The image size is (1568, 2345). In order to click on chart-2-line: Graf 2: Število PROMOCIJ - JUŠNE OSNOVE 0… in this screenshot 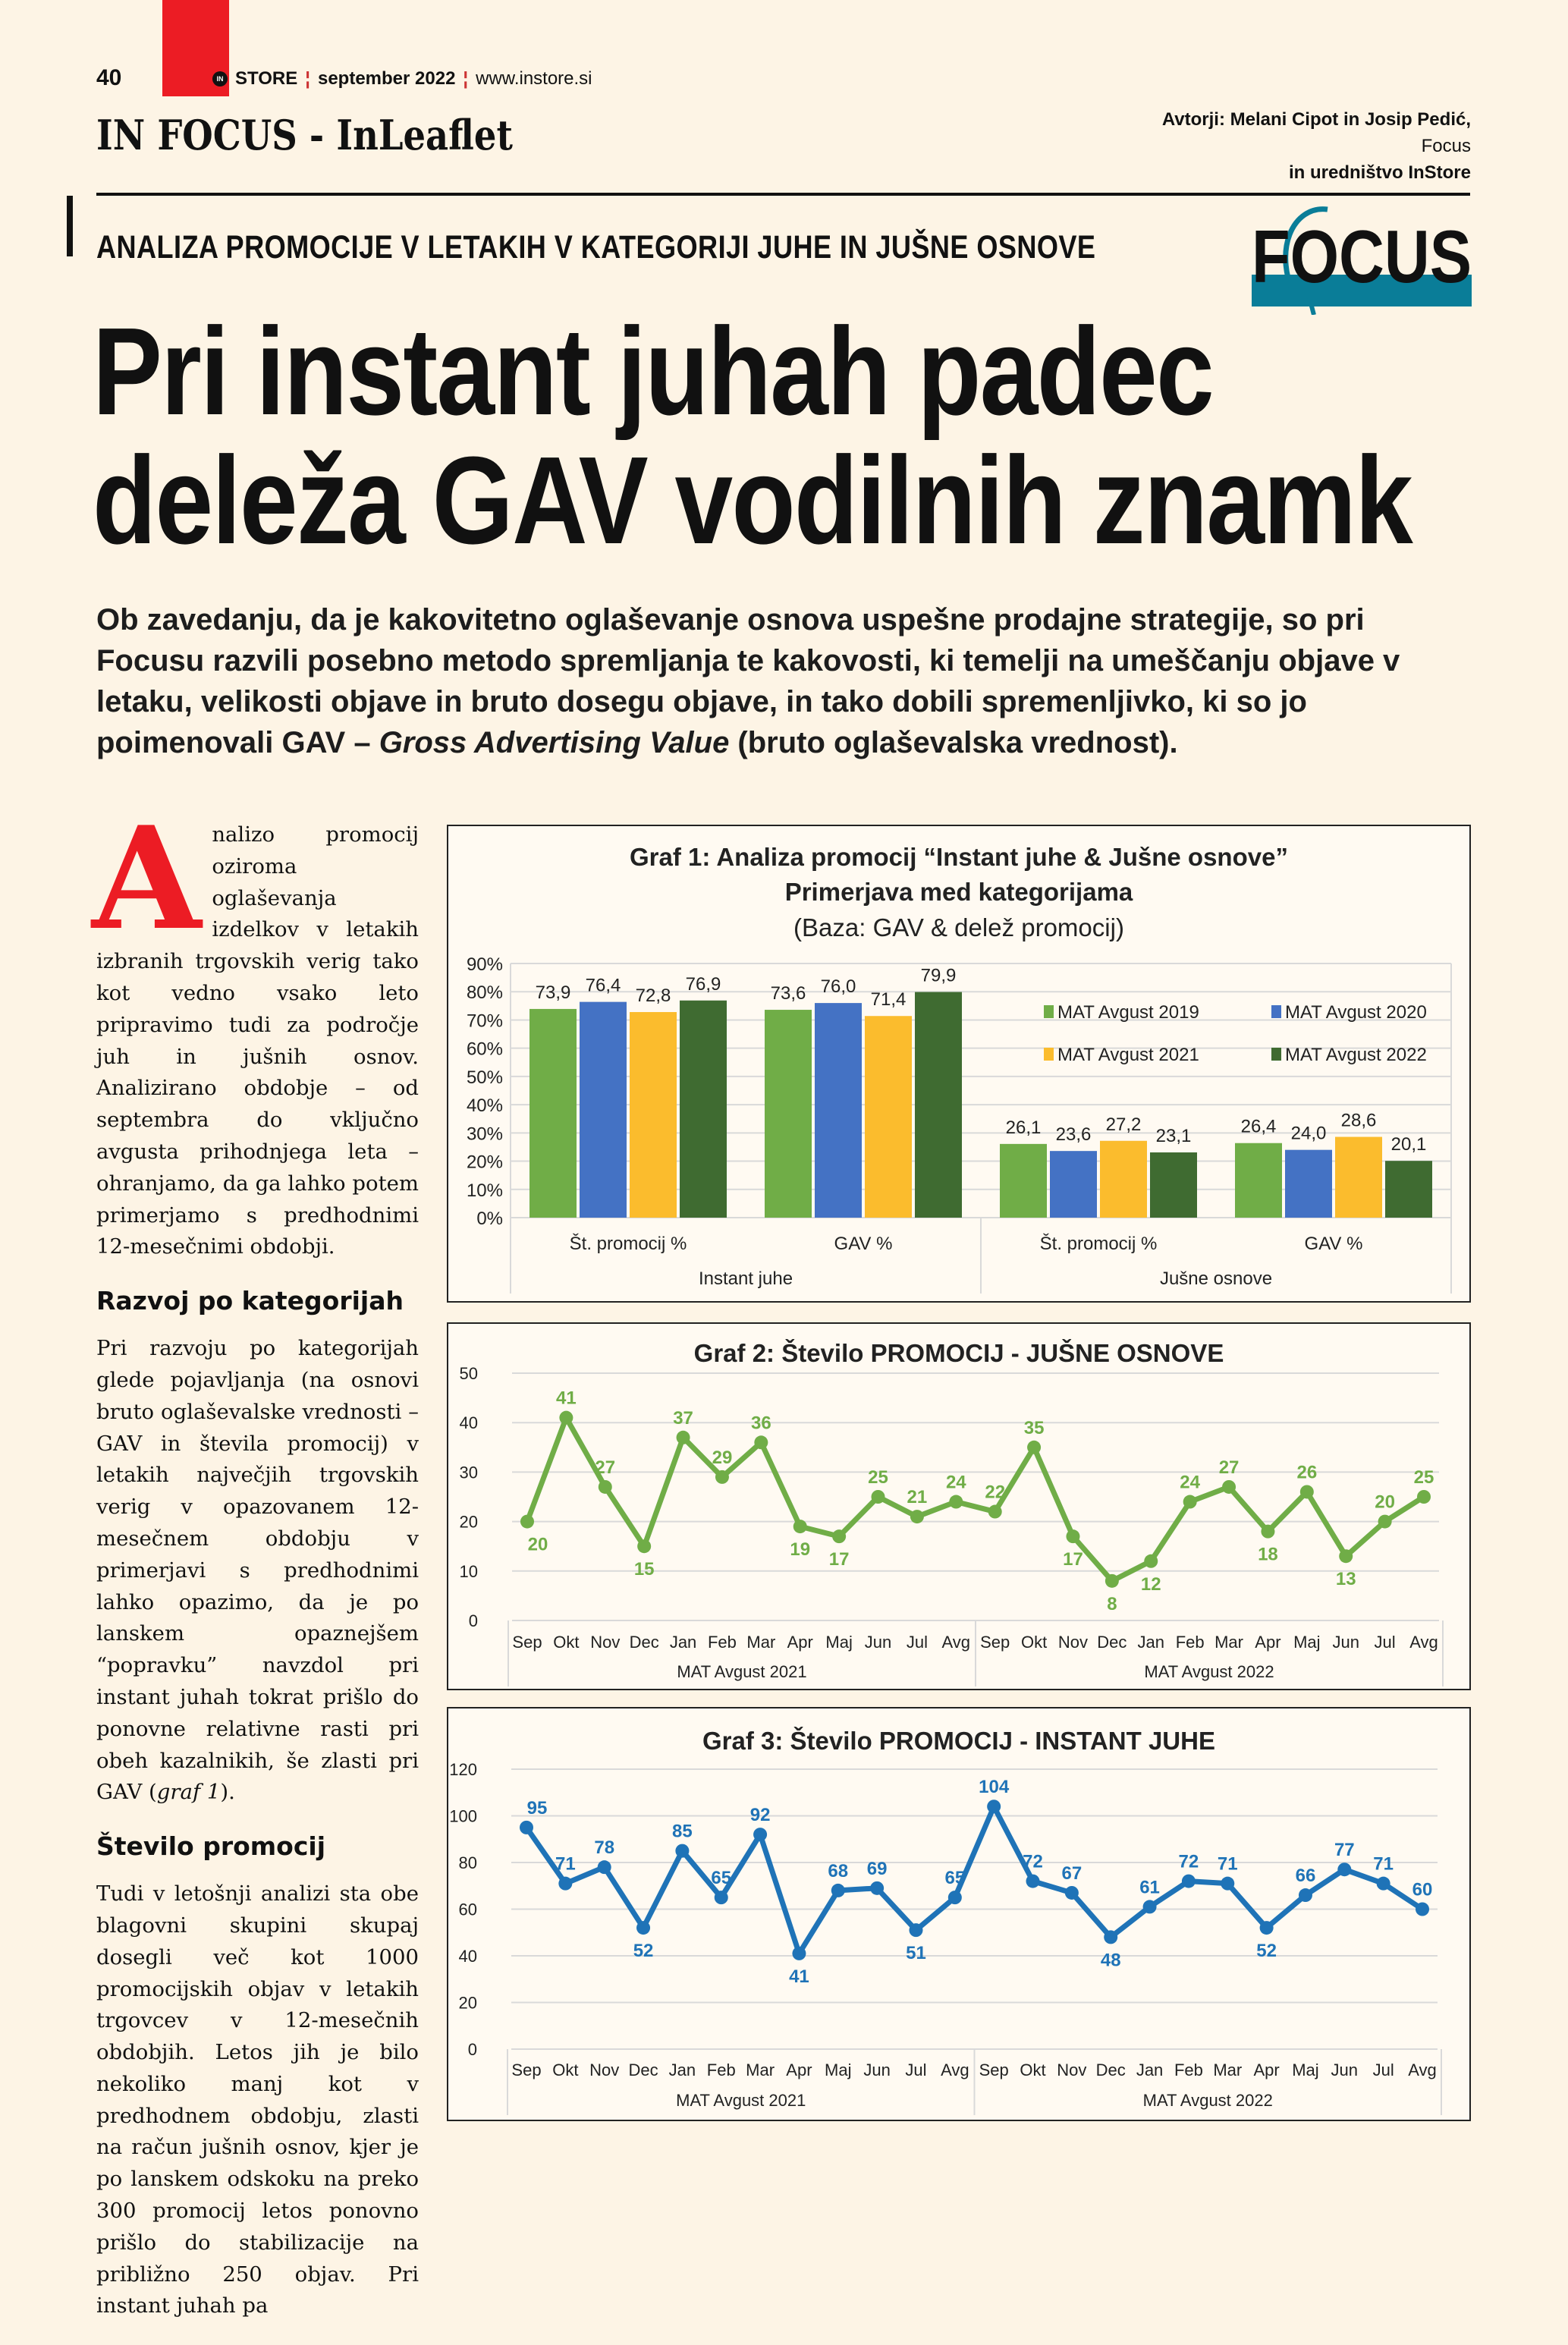, I will do `click(952, 1512)`.